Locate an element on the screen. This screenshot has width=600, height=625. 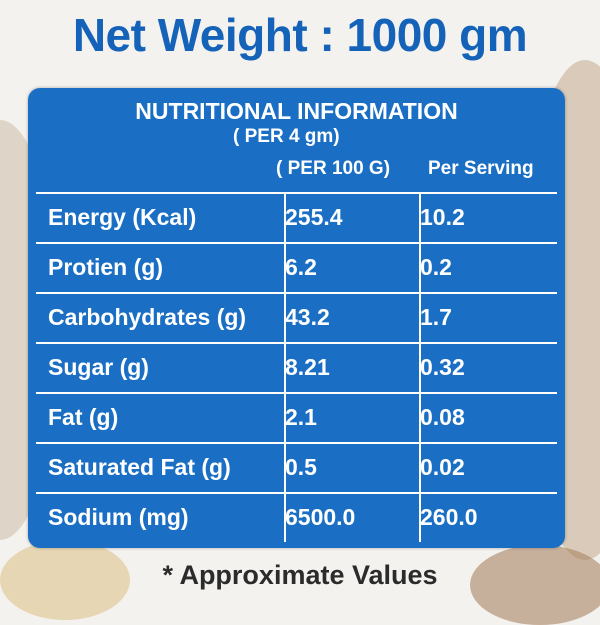
cell-value: 0.32 is located at coordinates (442, 367).